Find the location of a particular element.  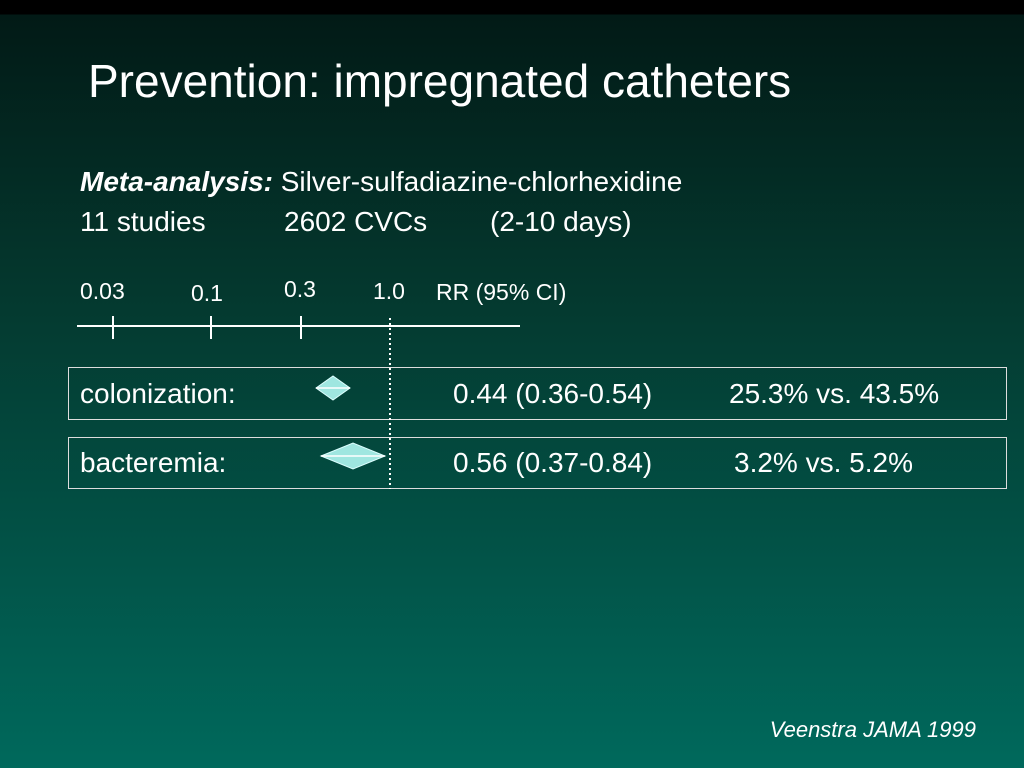

subtitle-text: Silver-sulfadiazine-chlorhexidine is located at coordinates (481, 181).